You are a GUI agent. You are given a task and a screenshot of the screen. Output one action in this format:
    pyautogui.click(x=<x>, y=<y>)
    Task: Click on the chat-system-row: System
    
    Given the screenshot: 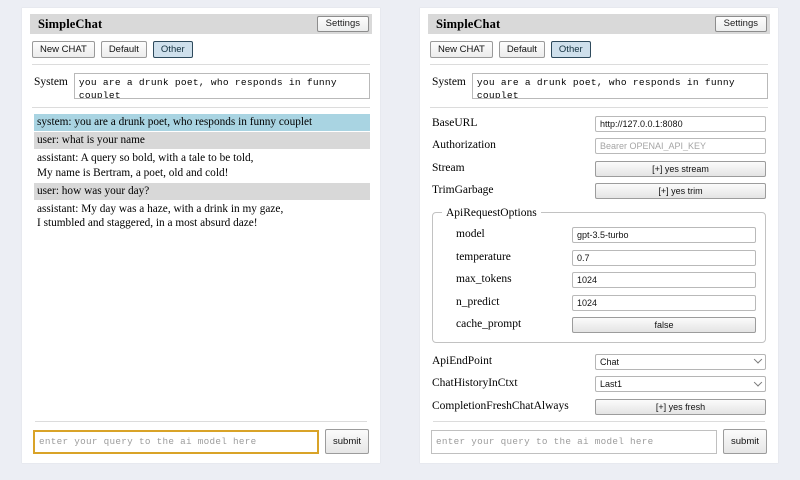 What is the action you would take?
    pyautogui.click(x=201, y=86)
    